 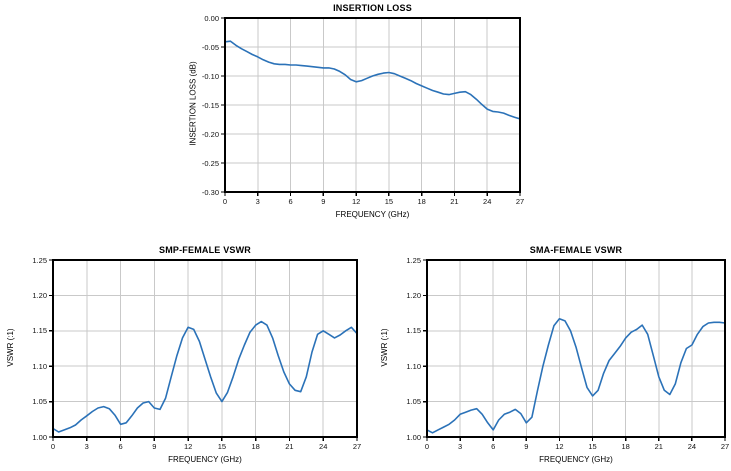 What do you see at coordinates (372, 8) in the screenshot?
I see `chart-title: INSERTION LOSS` at bounding box center [372, 8].